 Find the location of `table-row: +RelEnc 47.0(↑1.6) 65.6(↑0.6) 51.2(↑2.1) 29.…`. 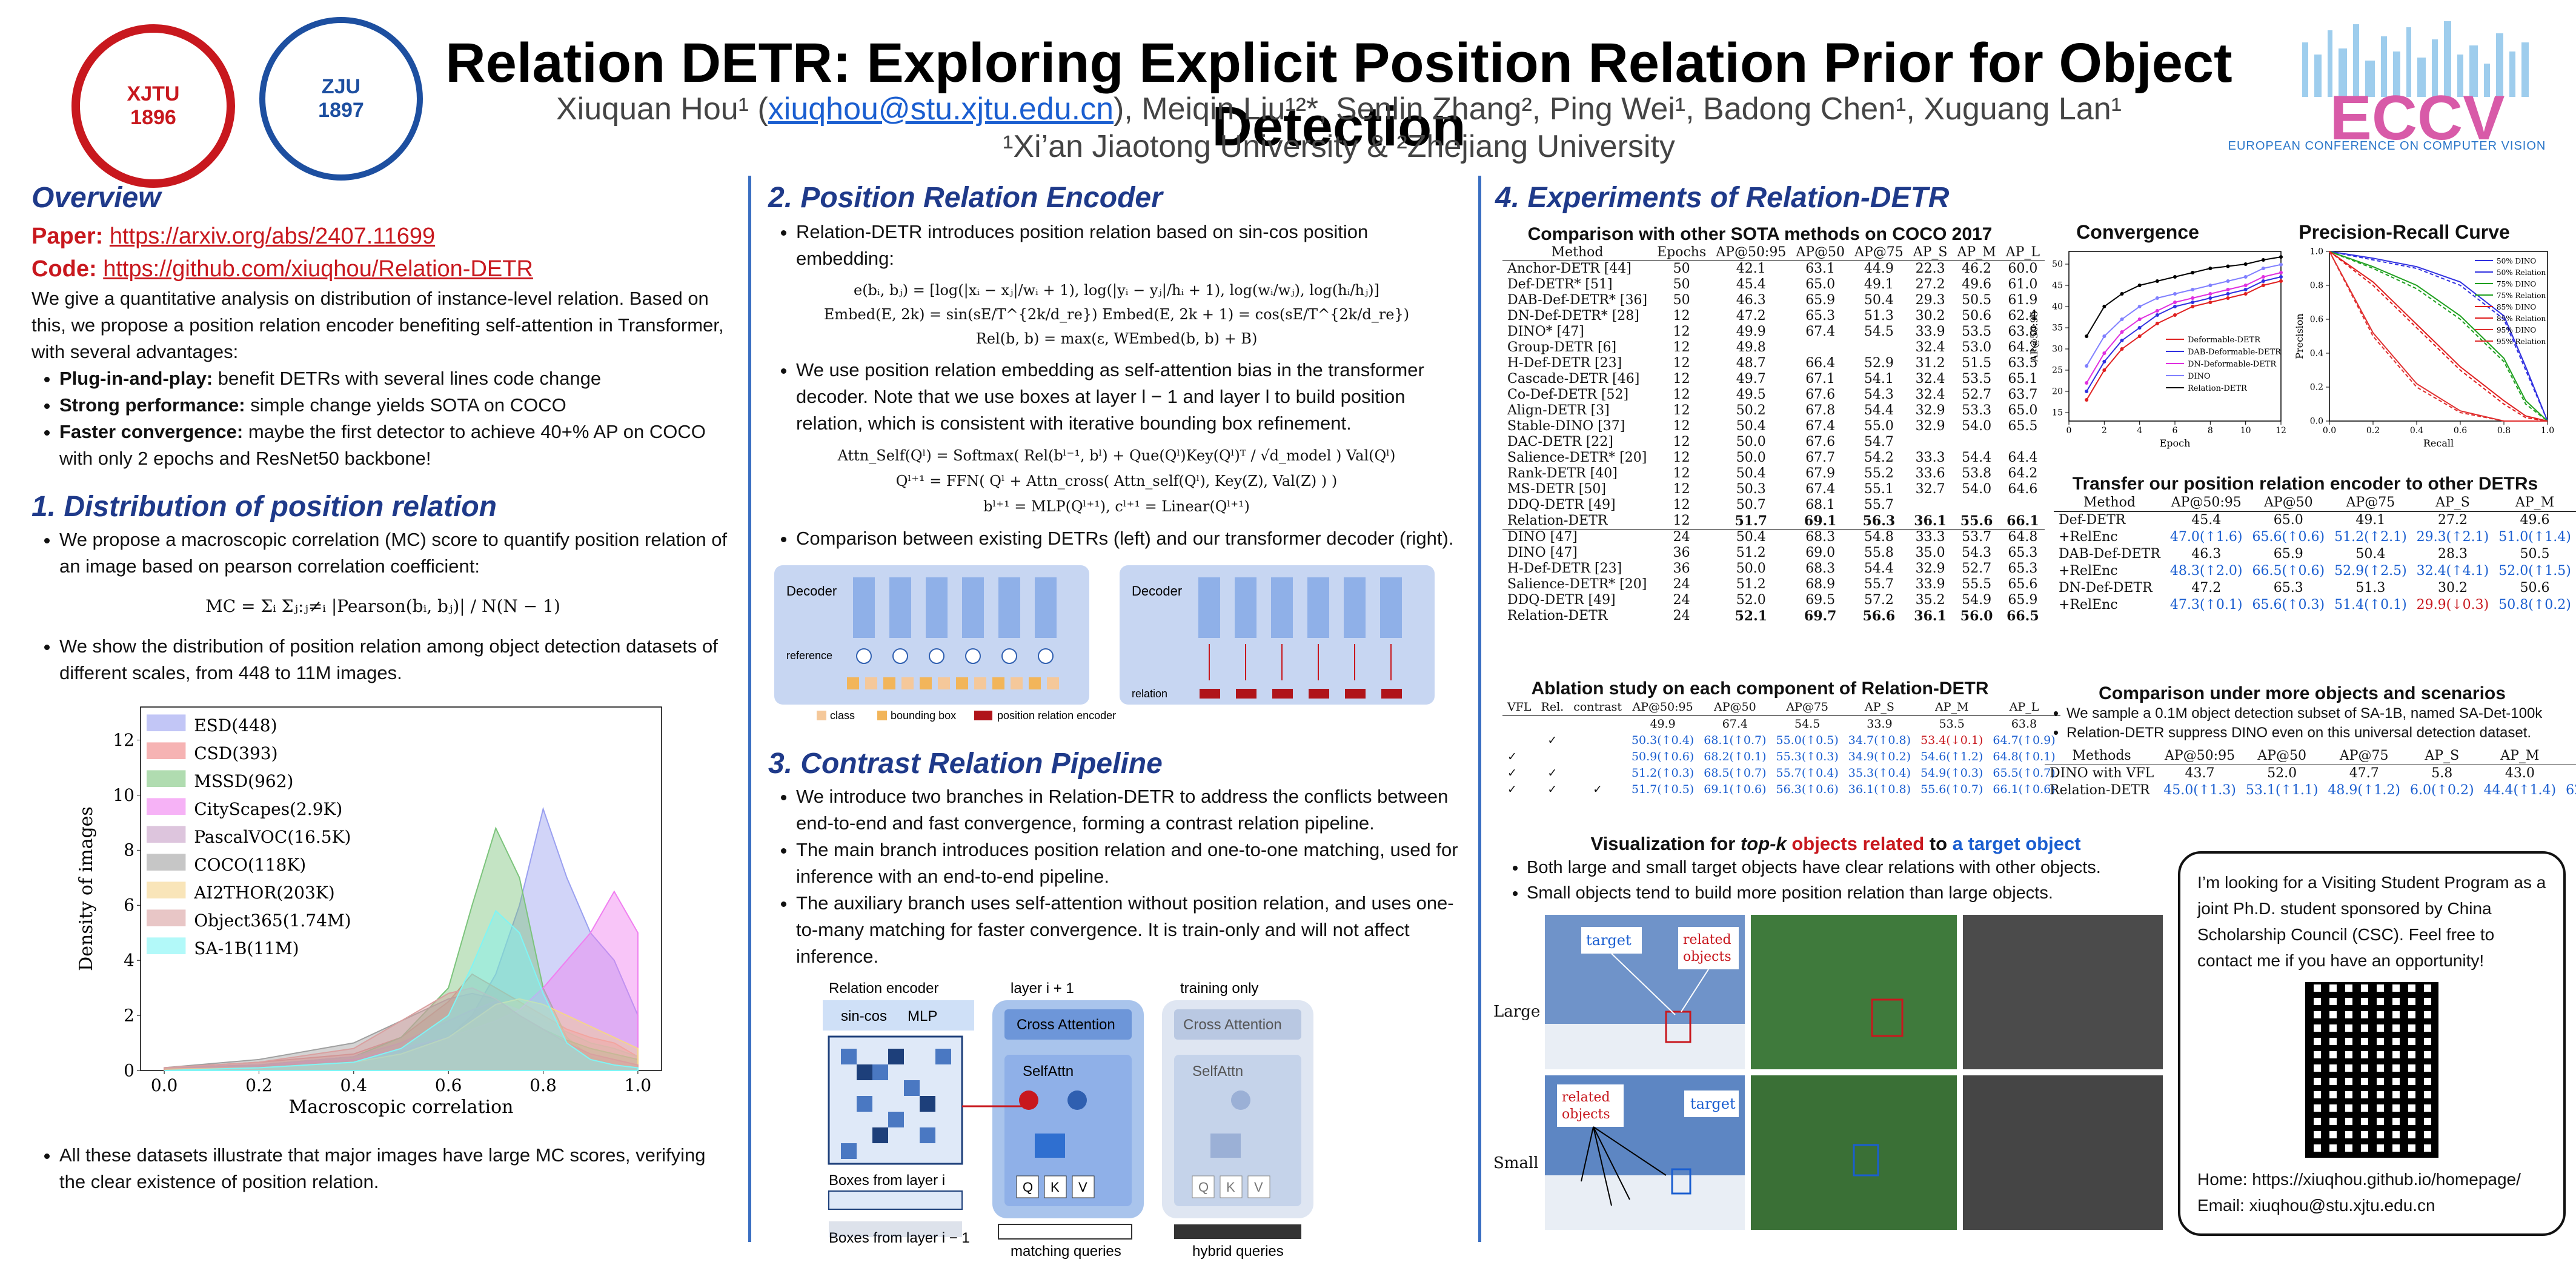

table-row: +RelEnc 47.0(↑1.6) 65.6(↑0.6) 51.2(↑2.1) 29.… is located at coordinates (2315, 537).